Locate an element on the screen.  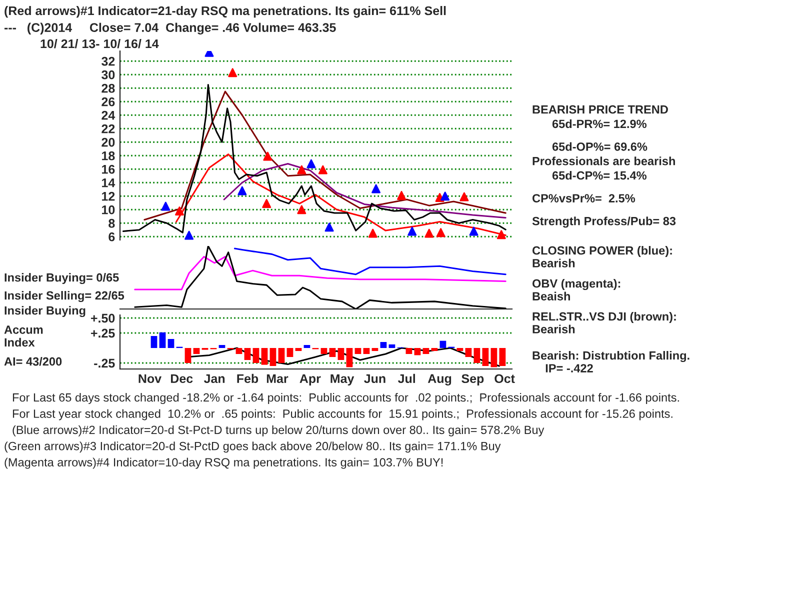
x-tick-label: Oct is located at coordinates (504, 379).